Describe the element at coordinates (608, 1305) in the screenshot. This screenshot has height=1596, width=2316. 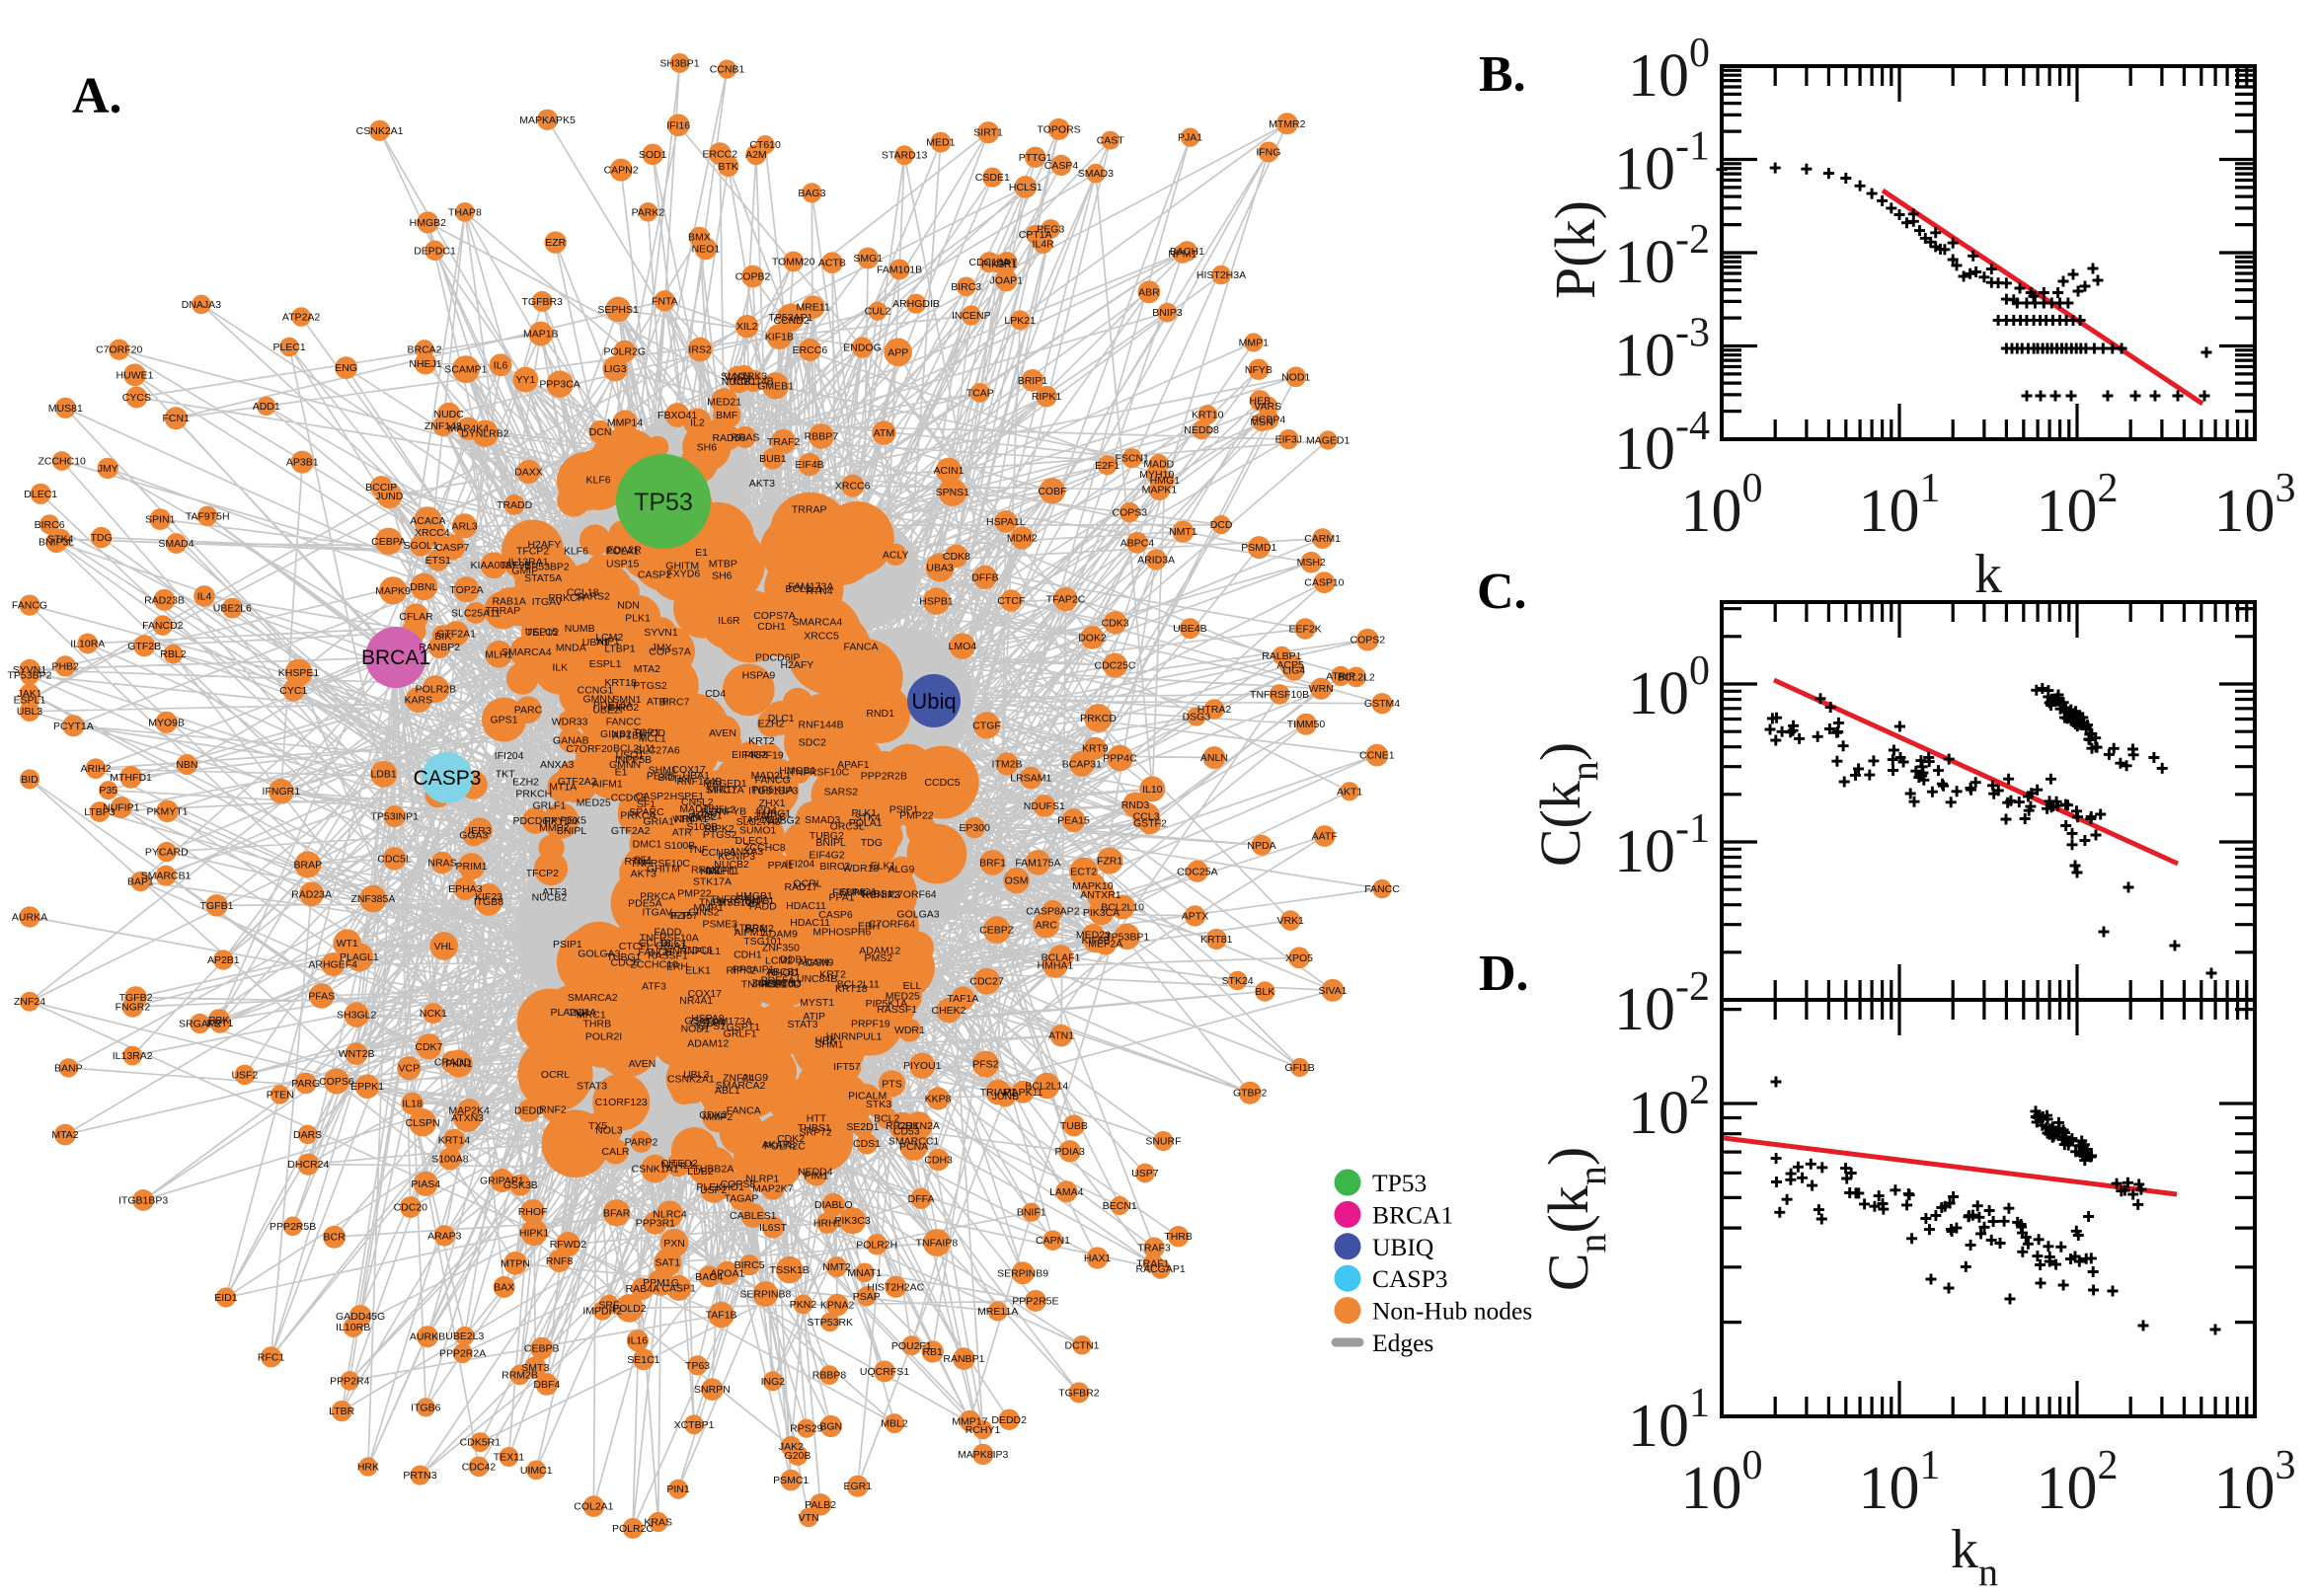
I see `svg-text: SRF` at that location.